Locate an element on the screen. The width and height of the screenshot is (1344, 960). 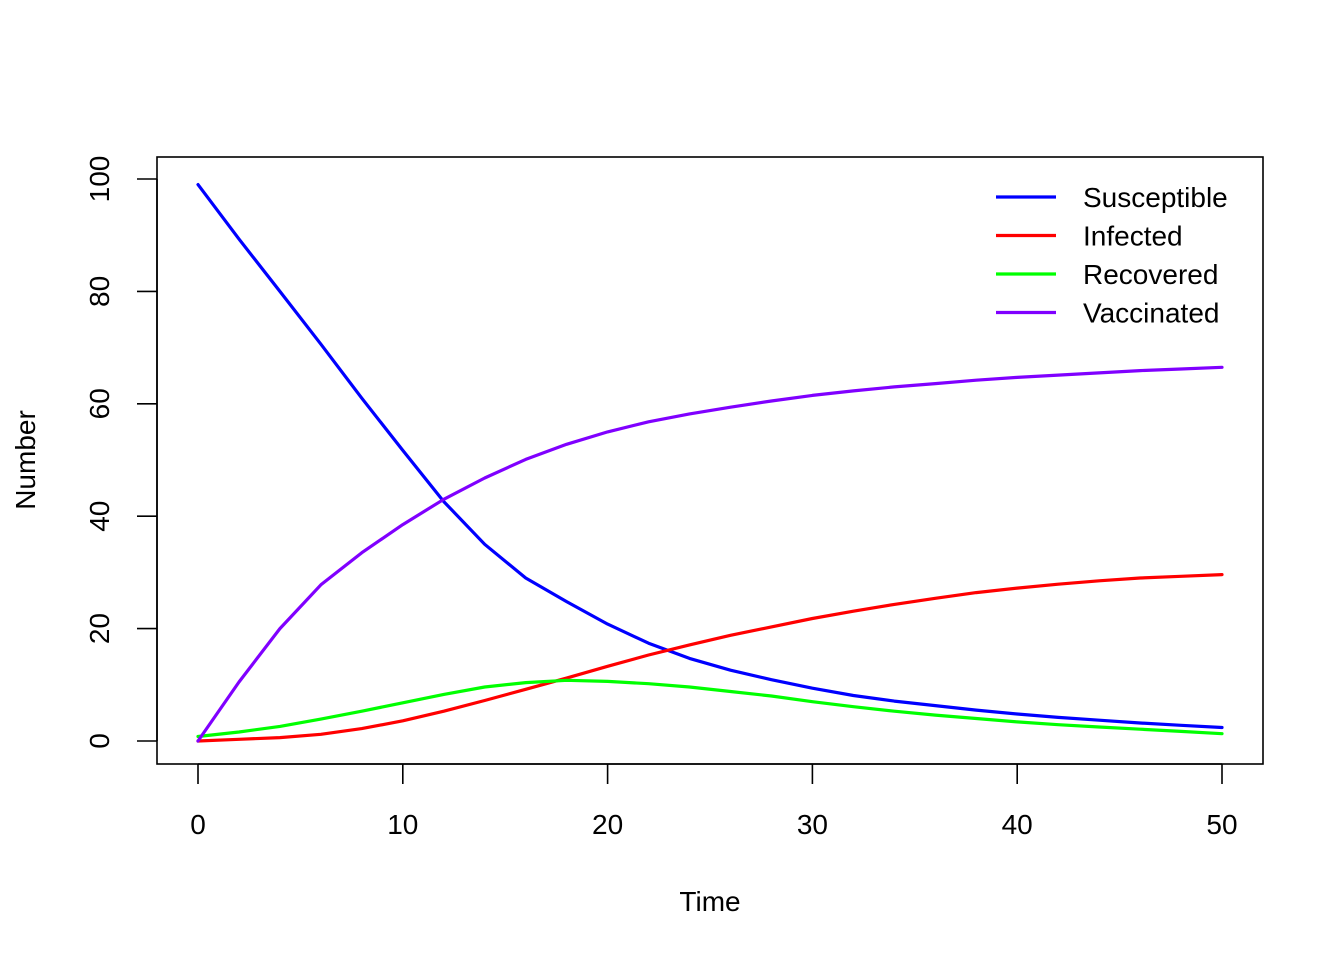
y-tick-label: 100 is located at coordinates (99, 179).